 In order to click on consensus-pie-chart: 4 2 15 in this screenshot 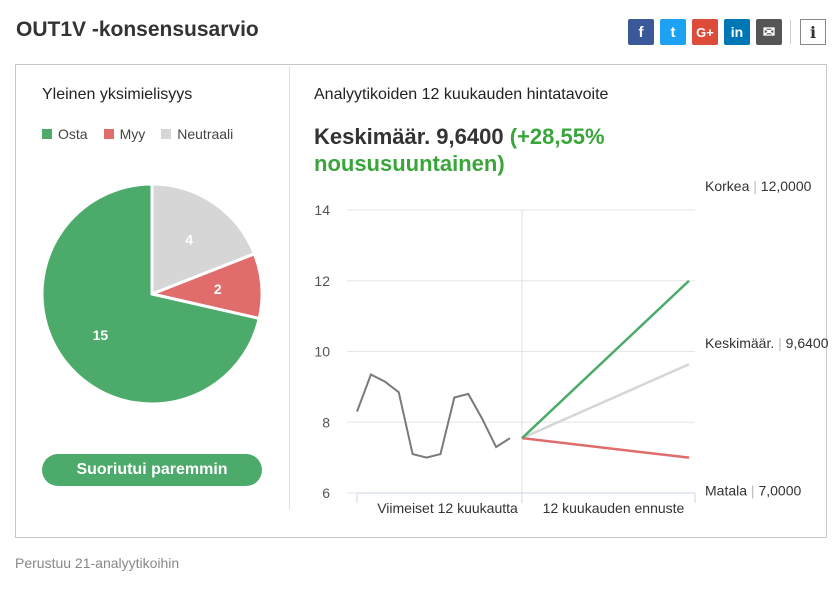, I will do `click(152, 294)`.